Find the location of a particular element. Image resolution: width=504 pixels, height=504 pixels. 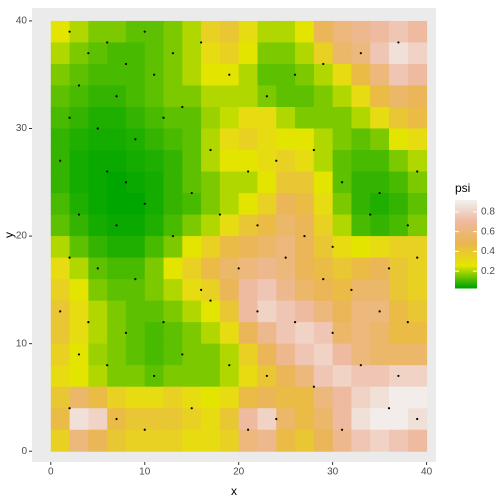

x-tick-label: 10 is located at coordinates (145, 472).